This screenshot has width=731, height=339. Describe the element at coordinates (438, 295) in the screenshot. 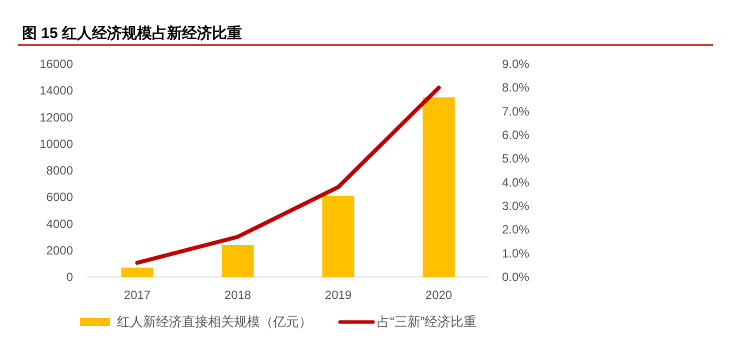

I see `x-tick-label: 2020` at that location.